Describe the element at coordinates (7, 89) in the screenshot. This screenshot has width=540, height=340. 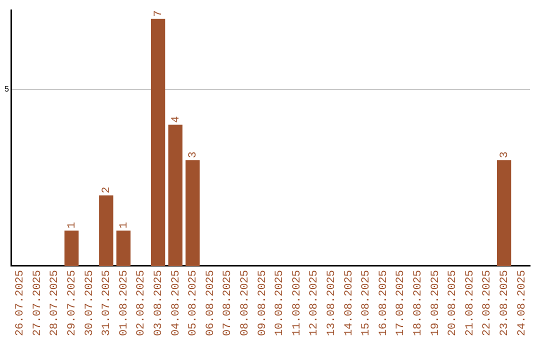
I see `y-tick-label: 5` at that location.